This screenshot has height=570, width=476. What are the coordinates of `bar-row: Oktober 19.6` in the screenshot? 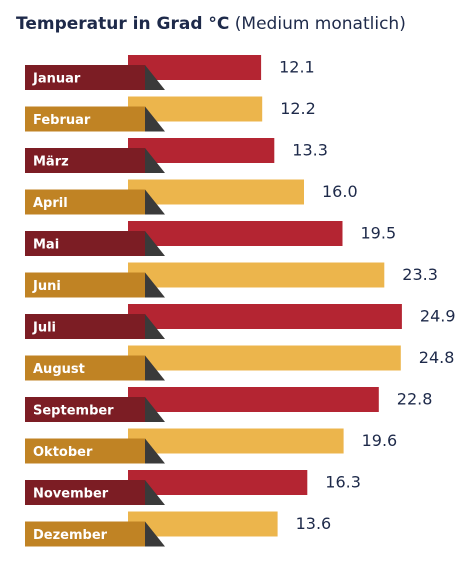 It's located at (211, 446).